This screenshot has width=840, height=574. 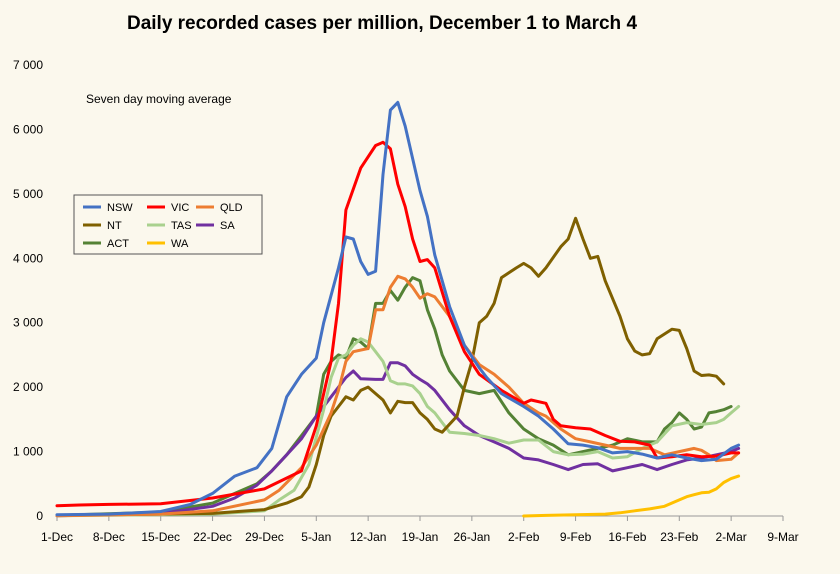 What do you see at coordinates (159, 99) in the screenshot?
I see `annotation-text: Seven day moving average` at bounding box center [159, 99].